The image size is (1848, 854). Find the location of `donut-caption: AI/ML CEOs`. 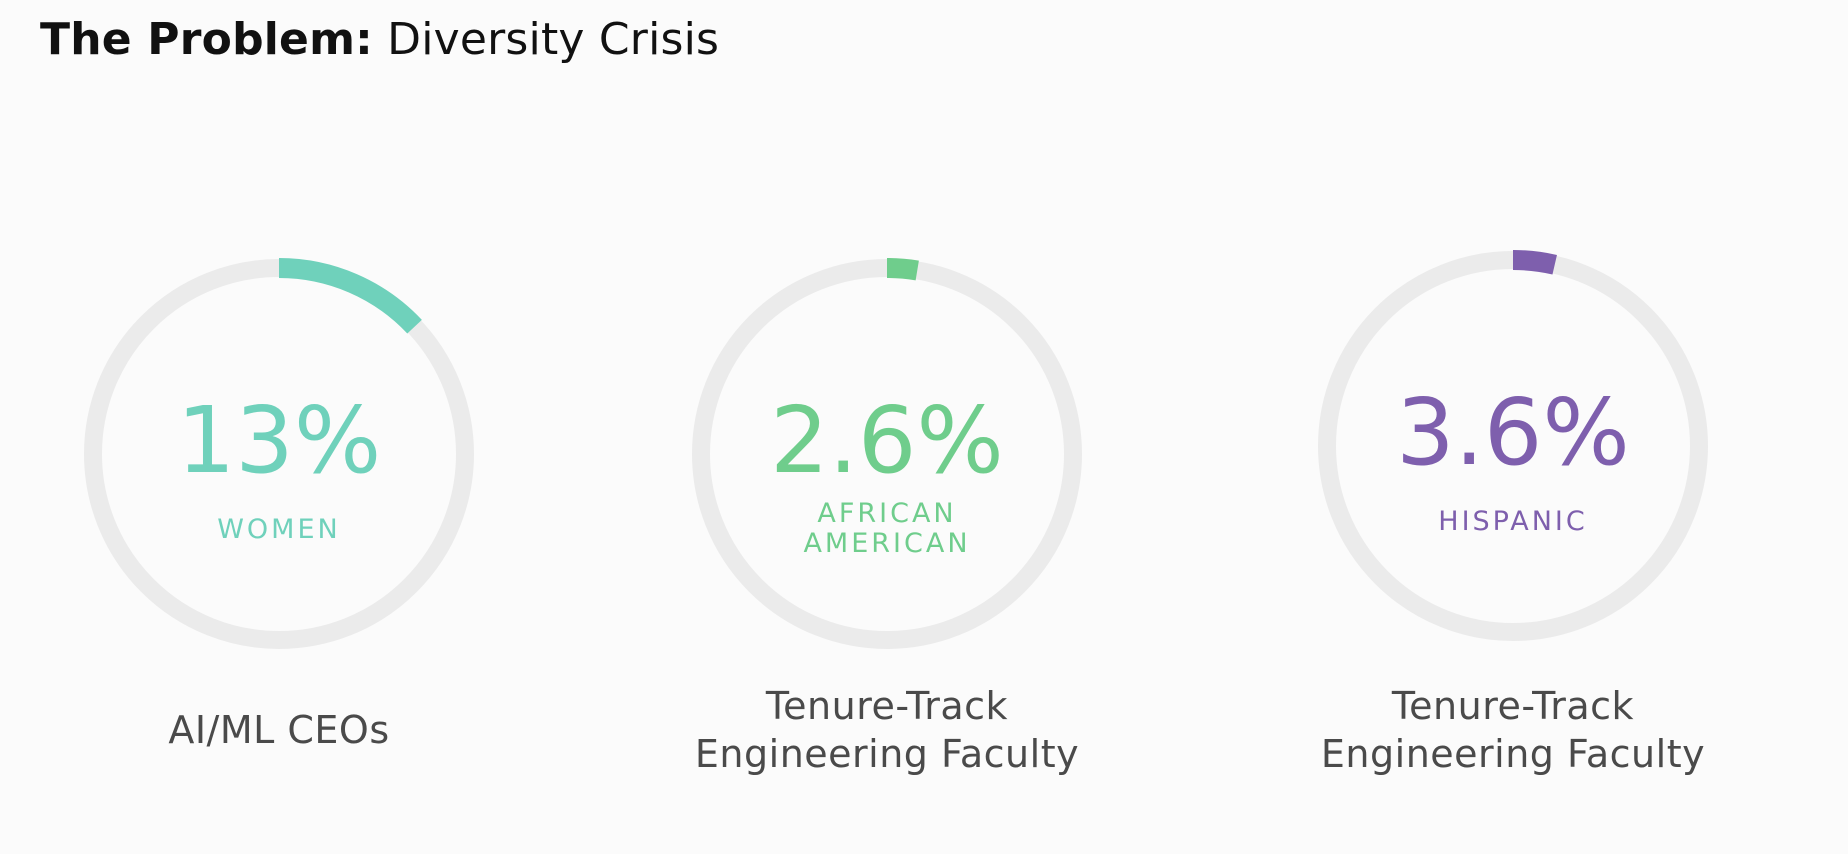

donut-caption: AI/ML CEOs is located at coordinates (279, 730).